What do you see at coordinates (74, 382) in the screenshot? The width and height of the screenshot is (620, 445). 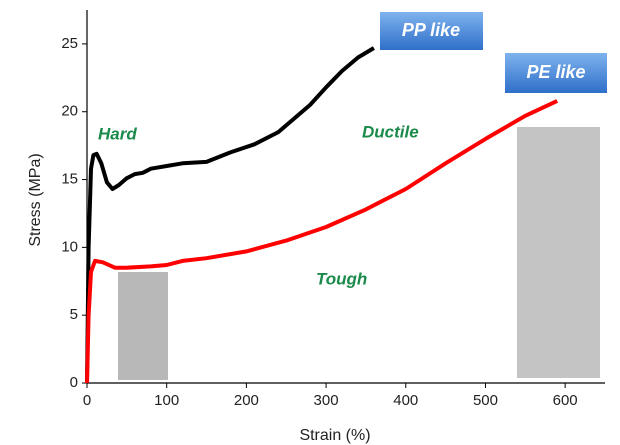 I see `y-tick-label: 0` at bounding box center [74, 382].